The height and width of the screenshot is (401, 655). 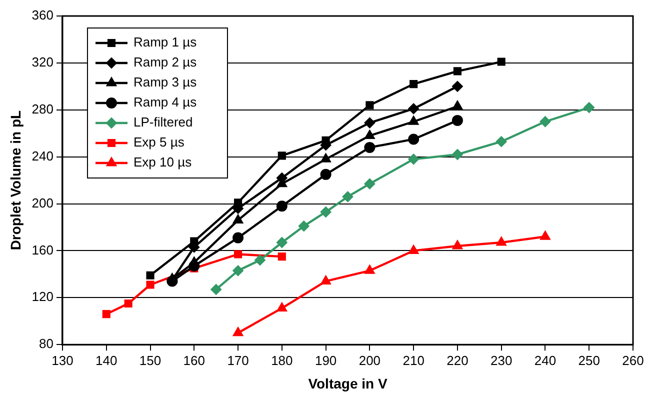 I want to click on x-tick-label: 180, so click(x=282, y=360).